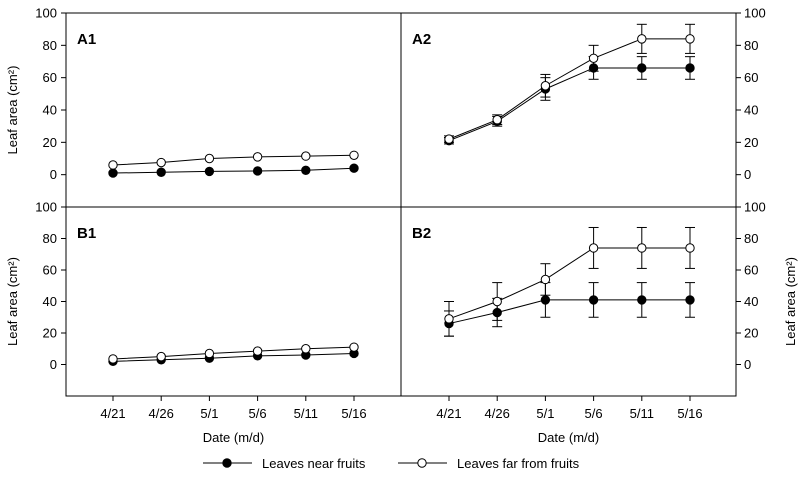 The image size is (800, 480). What do you see at coordinates (86, 39) in the screenshot?
I see `panel-label: A1` at bounding box center [86, 39].